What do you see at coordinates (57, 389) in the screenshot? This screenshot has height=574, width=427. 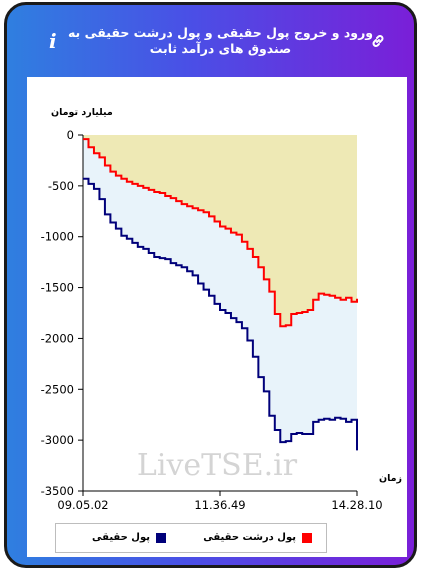 I see `y-tick-label: -2500` at bounding box center [57, 389].